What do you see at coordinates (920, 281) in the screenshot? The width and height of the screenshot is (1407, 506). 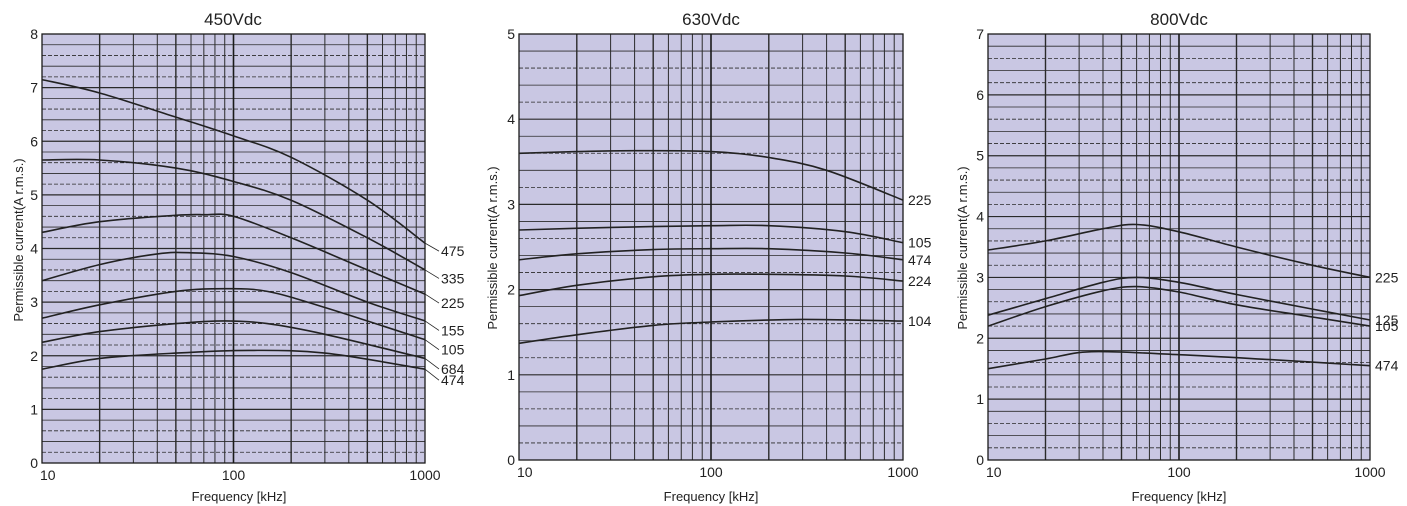 I see `series-label: 224` at bounding box center [920, 281].